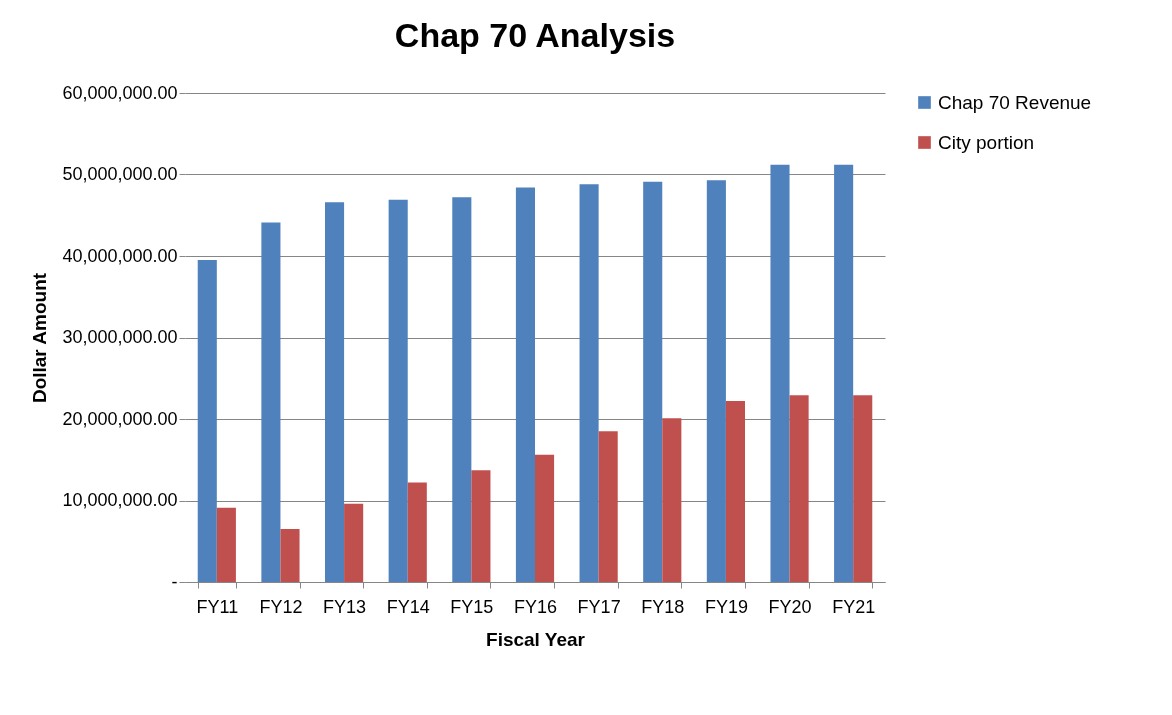 Image resolution: width=1172 pixels, height=715 pixels. I want to click on y-tick-label: -, so click(174, 581).